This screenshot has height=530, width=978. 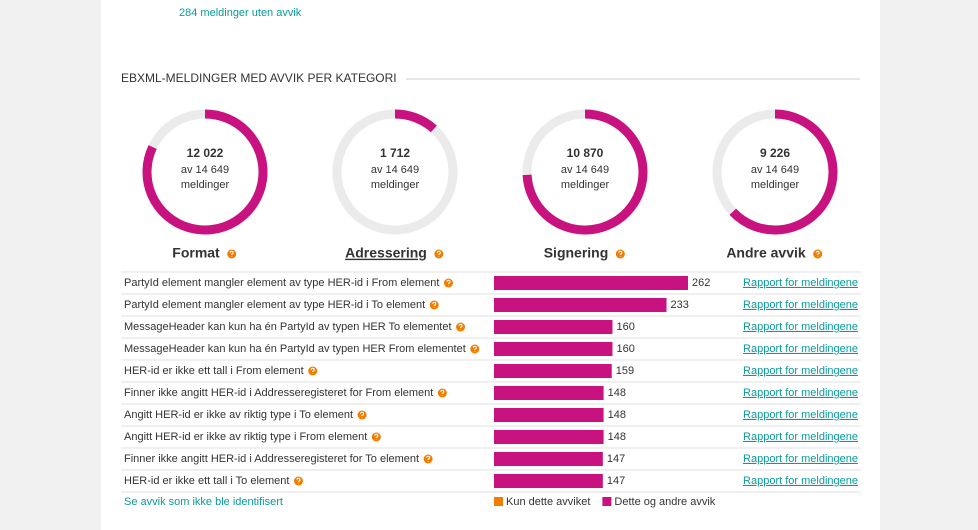 I want to click on donut-value: 10 870, so click(x=585, y=153).